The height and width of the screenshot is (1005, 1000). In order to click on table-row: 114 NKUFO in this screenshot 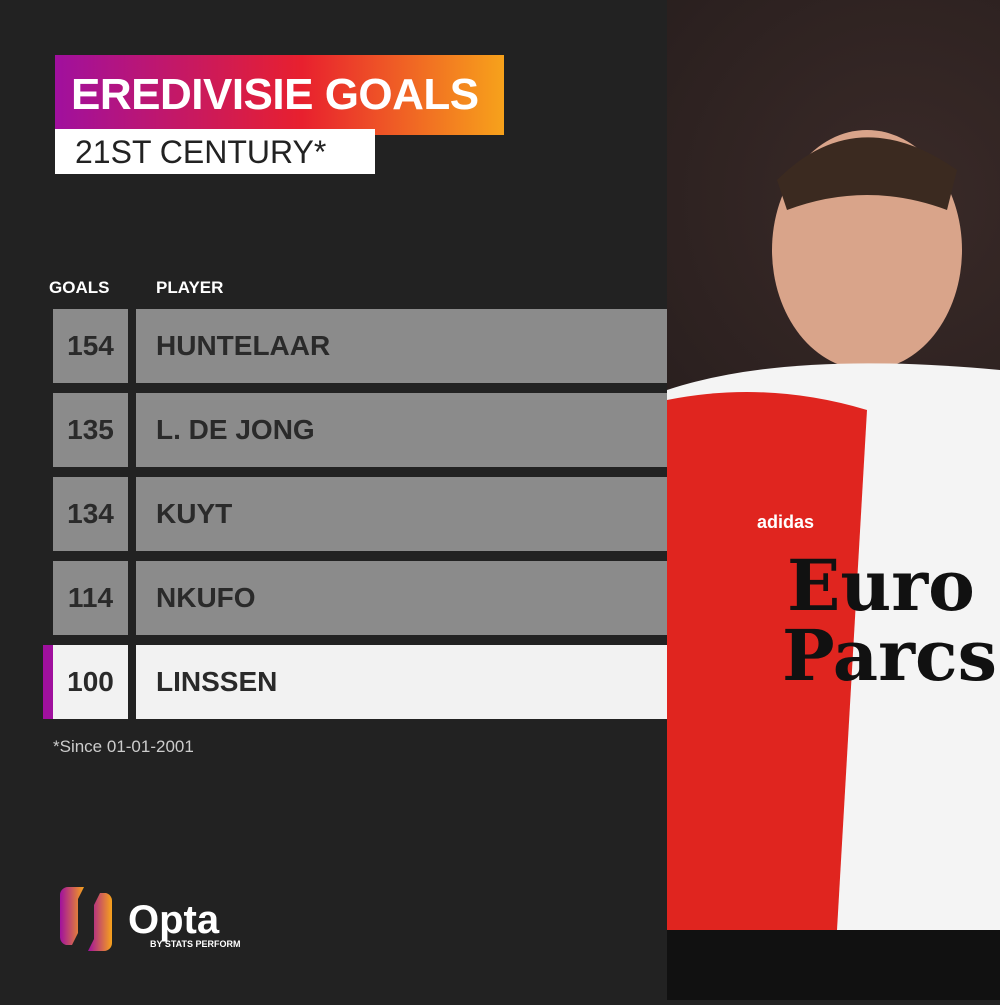, I will do `click(360, 598)`.